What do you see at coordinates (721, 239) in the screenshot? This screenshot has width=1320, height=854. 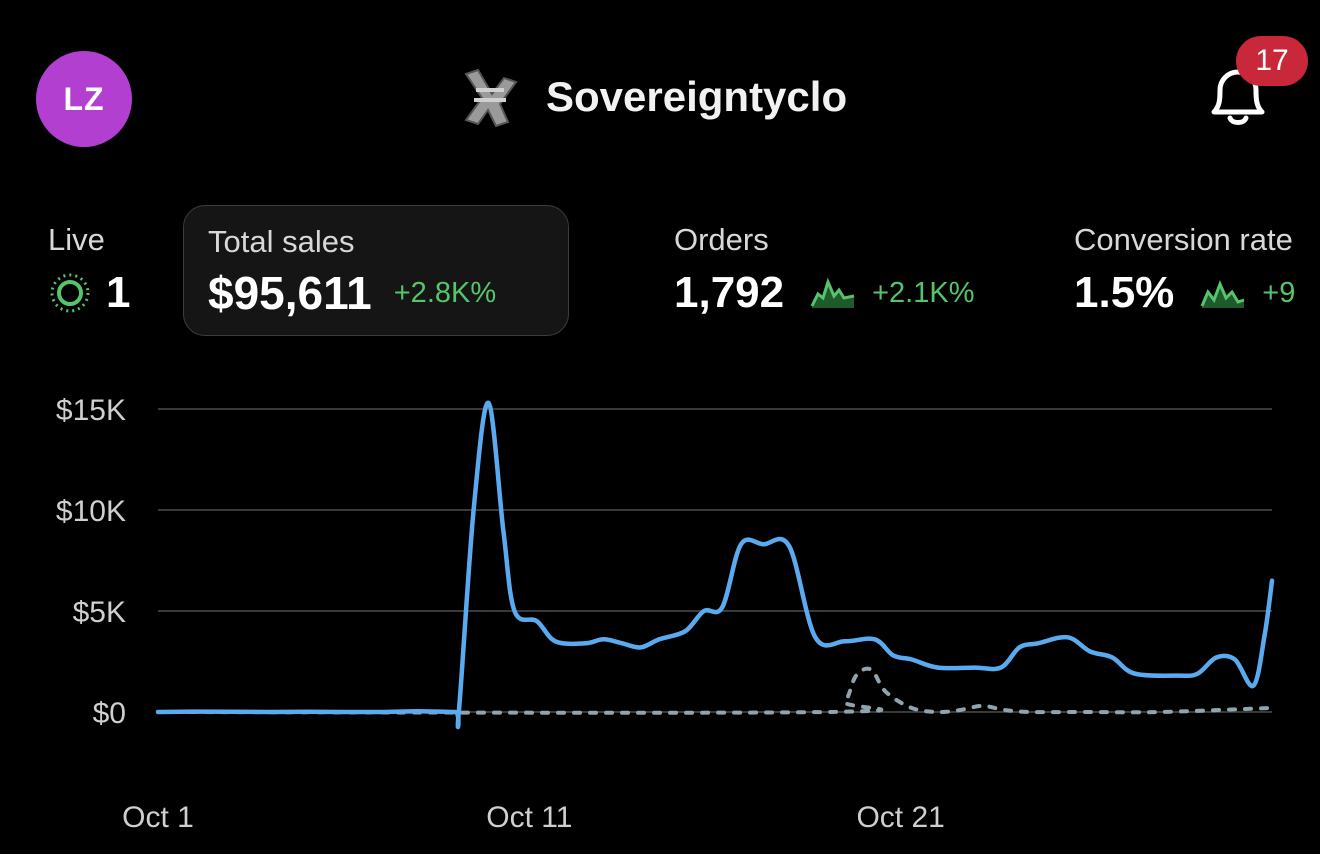 I see `metric-orders-label: Orders` at bounding box center [721, 239].